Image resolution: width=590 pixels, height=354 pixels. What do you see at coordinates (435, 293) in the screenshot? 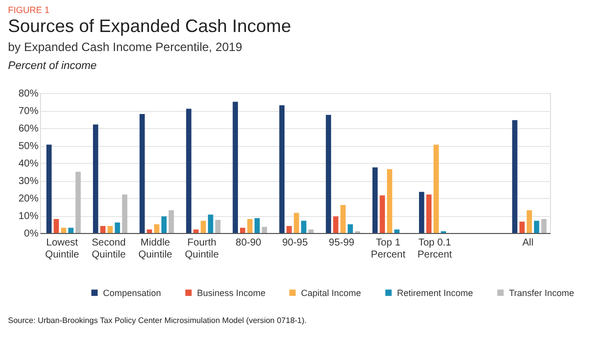
I see `legend-label: Retirement Income` at bounding box center [435, 293].